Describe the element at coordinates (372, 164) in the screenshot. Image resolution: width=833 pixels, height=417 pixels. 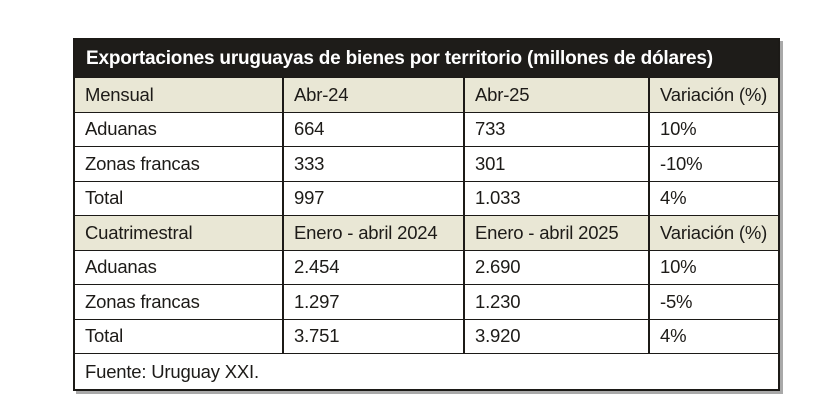
I see `value-cell: 333` at that location.